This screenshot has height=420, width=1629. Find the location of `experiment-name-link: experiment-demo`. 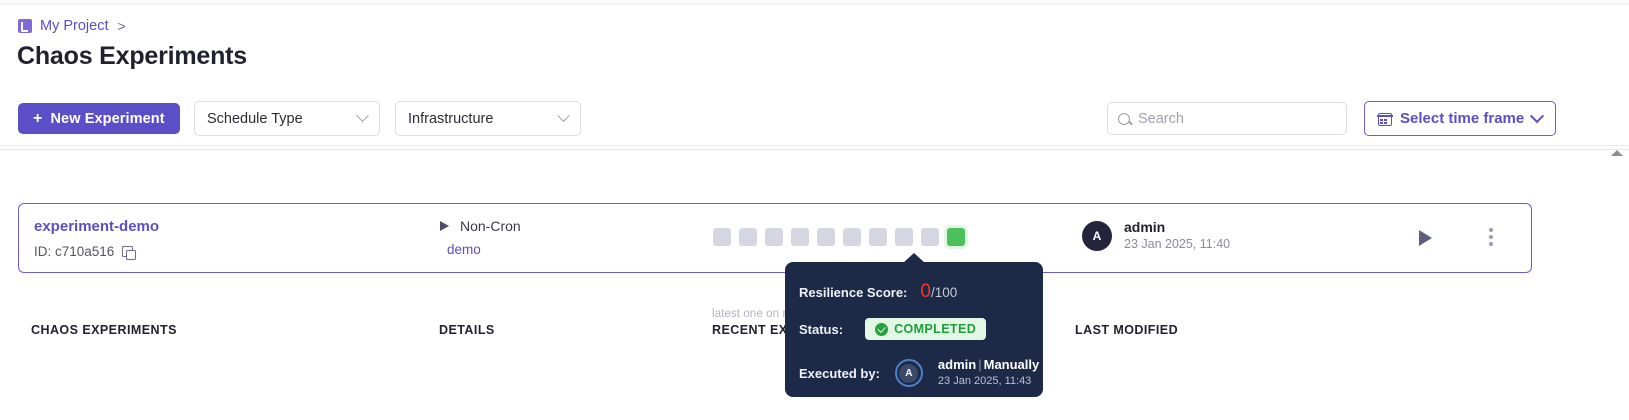

experiment-name-link: experiment-demo is located at coordinates (97, 226).